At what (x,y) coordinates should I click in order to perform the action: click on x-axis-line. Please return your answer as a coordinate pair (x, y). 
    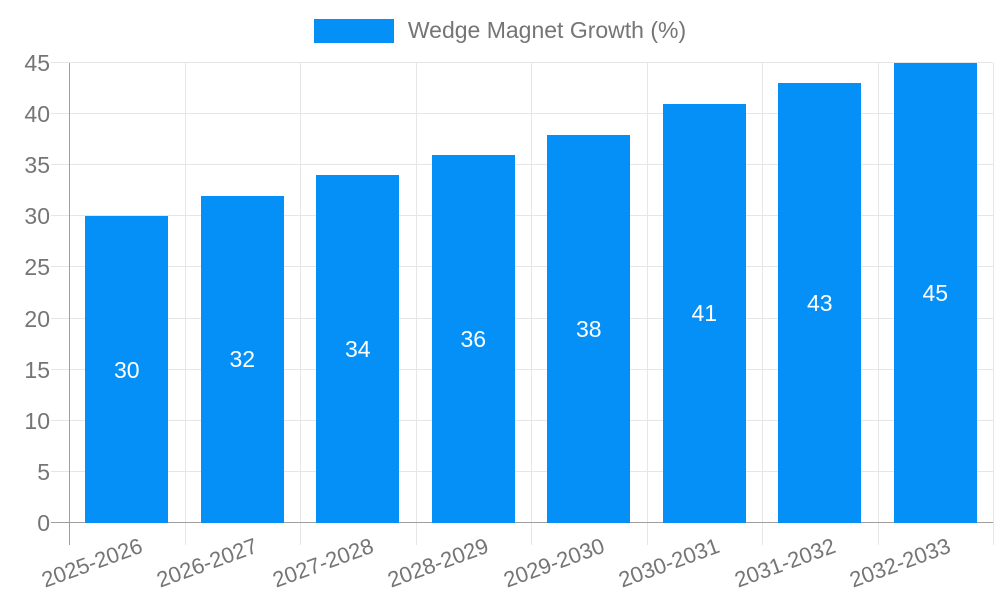
    Looking at the image, I should click on (522, 522).